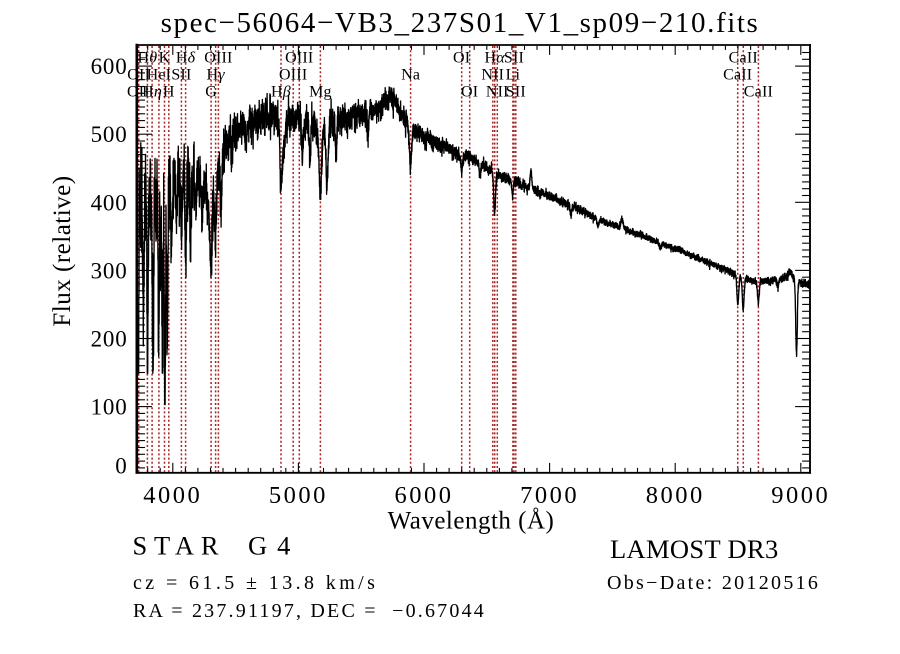 Image resolution: width=900 pixels, height=654 pixels. Describe the element at coordinates (147, 57) in the screenshot. I see `svg-text: Hθ` at that location.